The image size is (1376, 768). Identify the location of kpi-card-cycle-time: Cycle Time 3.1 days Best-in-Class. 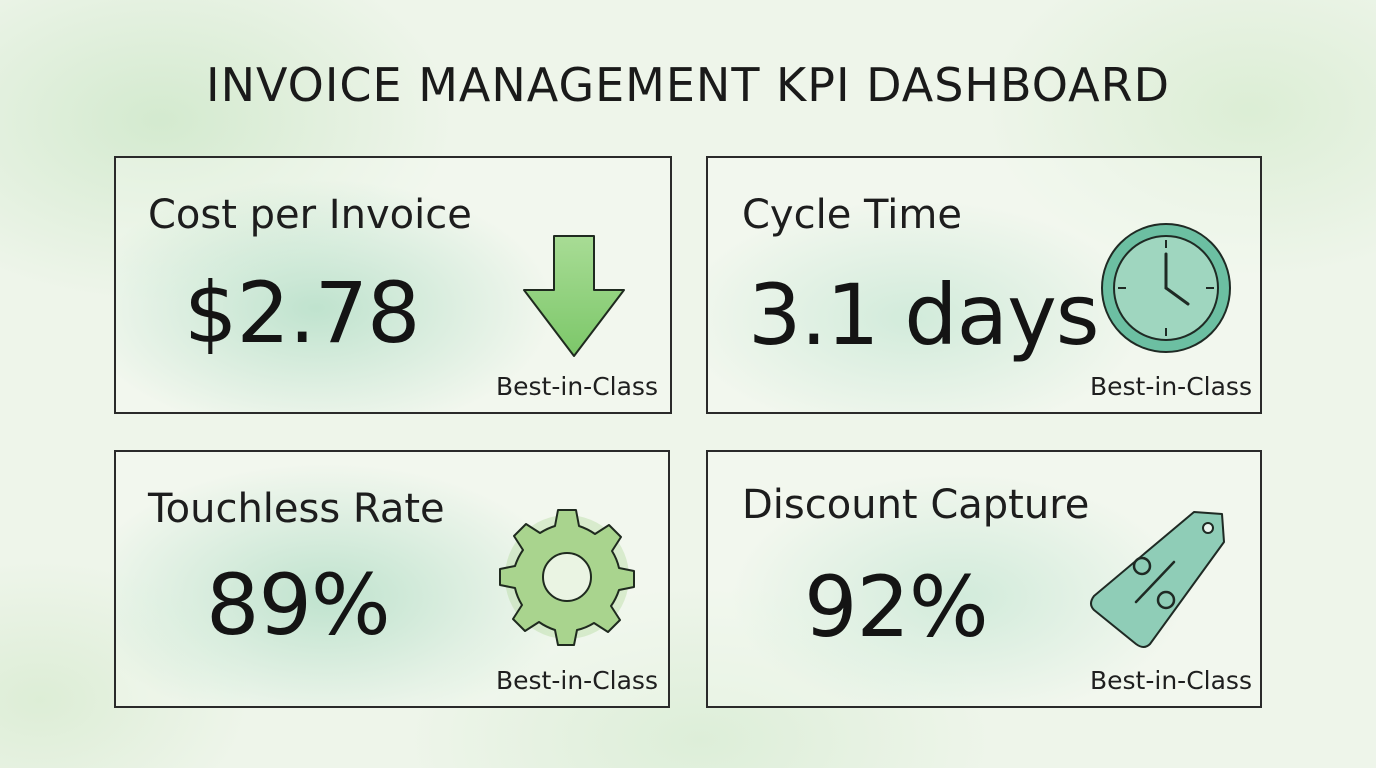
(984, 285).